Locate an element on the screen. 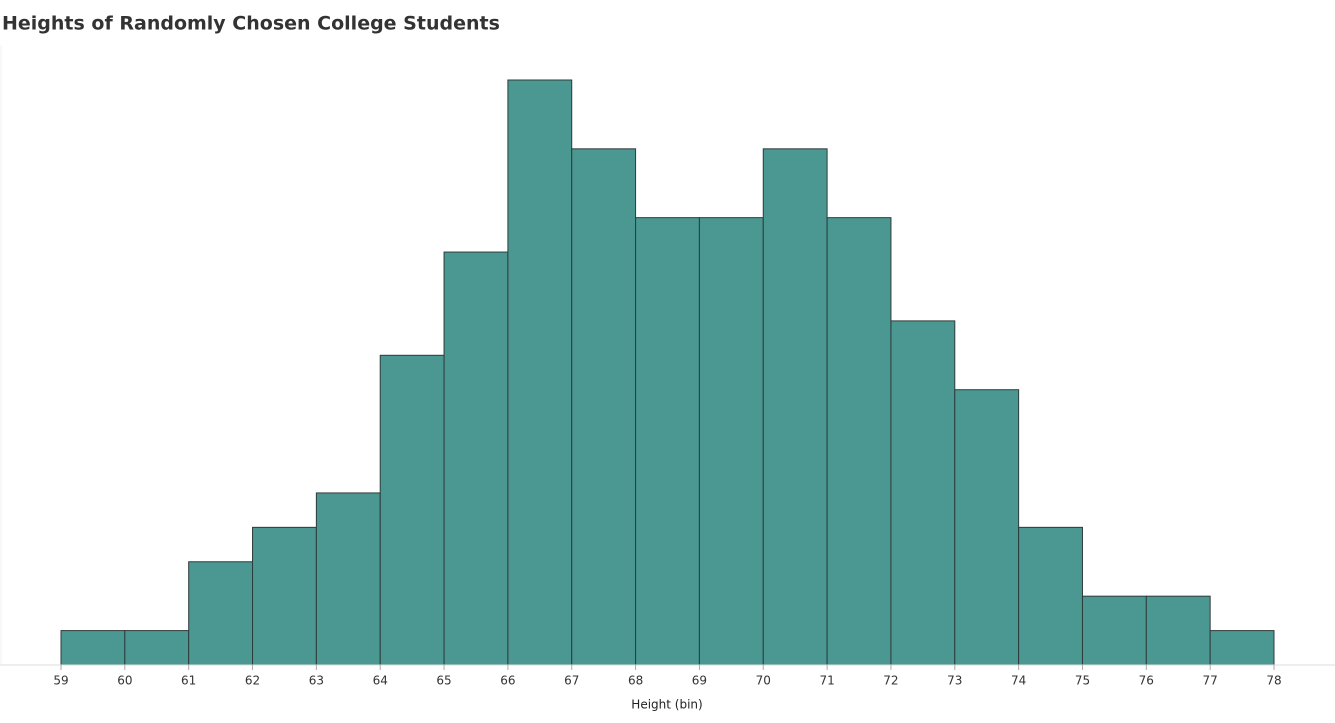 This screenshot has height=723, width=1335. x-tick-label: 77 is located at coordinates (1210, 681).